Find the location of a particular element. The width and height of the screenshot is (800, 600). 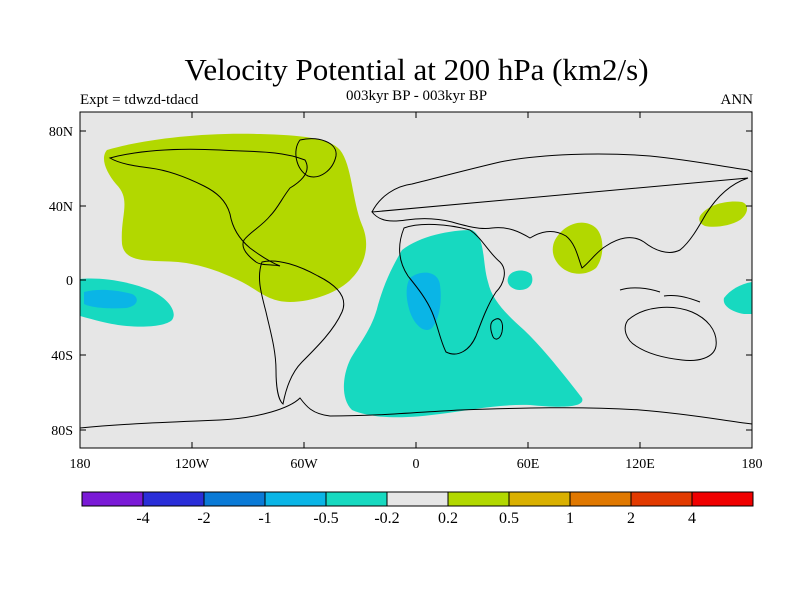

colorbar-label: -4 is located at coordinates (142, 518).